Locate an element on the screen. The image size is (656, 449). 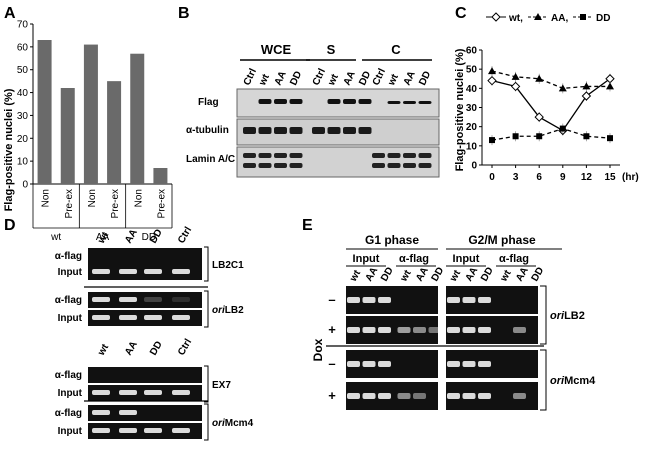
chart-c-ytick-label: 0 is located at coordinates (474, 166).